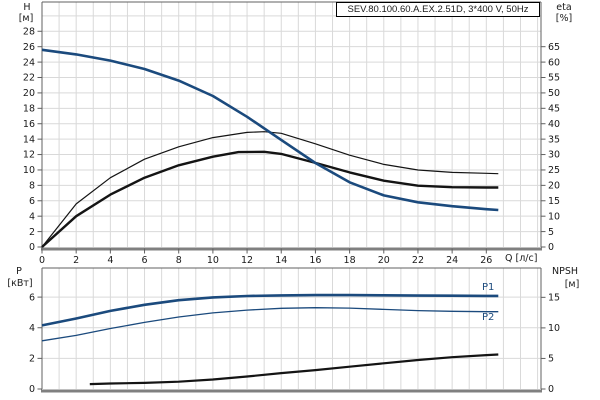  Describe the element at coordinates (76, 260) in the screenshot. I see `x-axis-tick-label: 2` at that location.